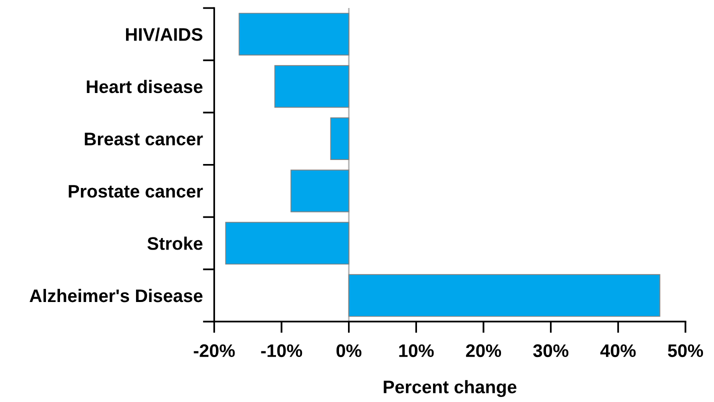  What do you see at coordinates (164, 35) in the screenshot?
I see `y-tick-label: HIV/AIDS` at bounding box center [164, 35].